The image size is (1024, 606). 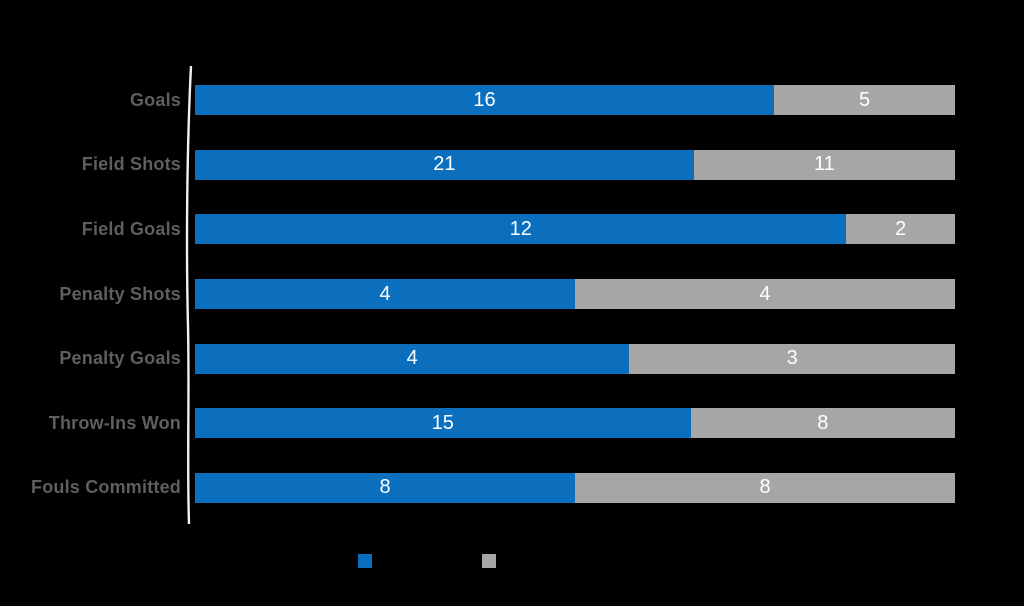 I want to click on segment-value-label: 3, so click(x=792, y=358).